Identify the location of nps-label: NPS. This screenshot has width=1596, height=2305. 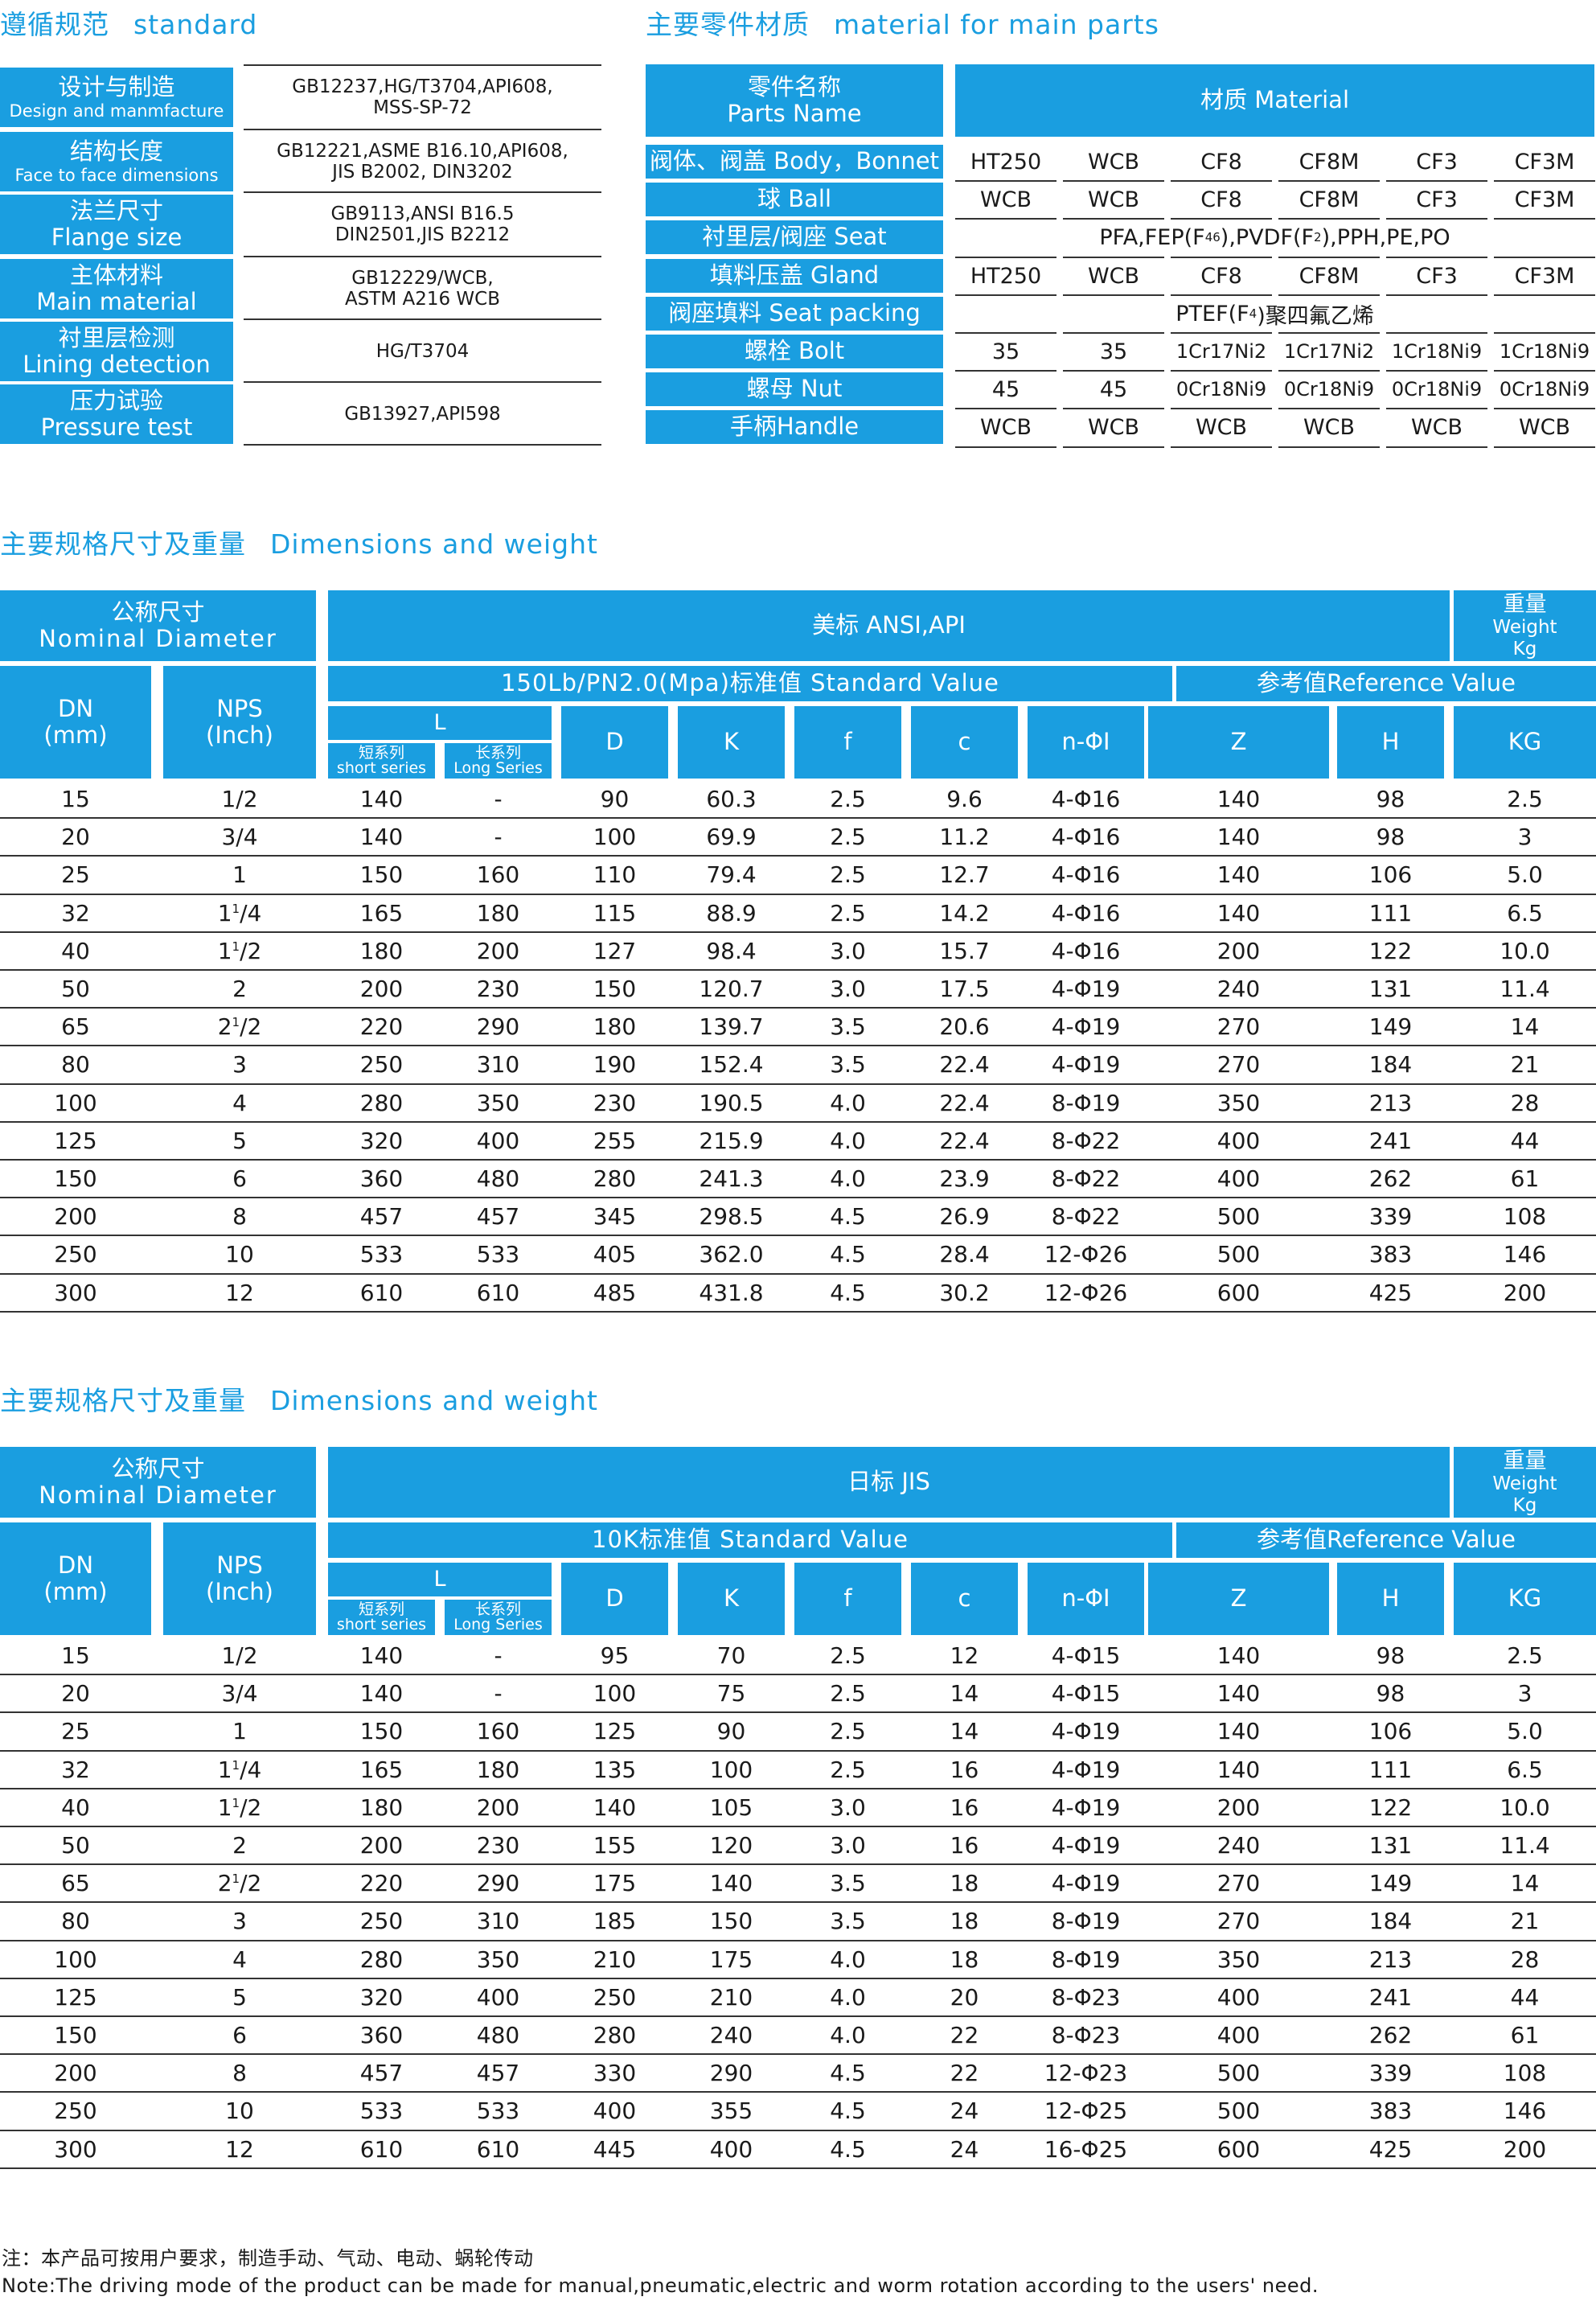
(239, 1565).